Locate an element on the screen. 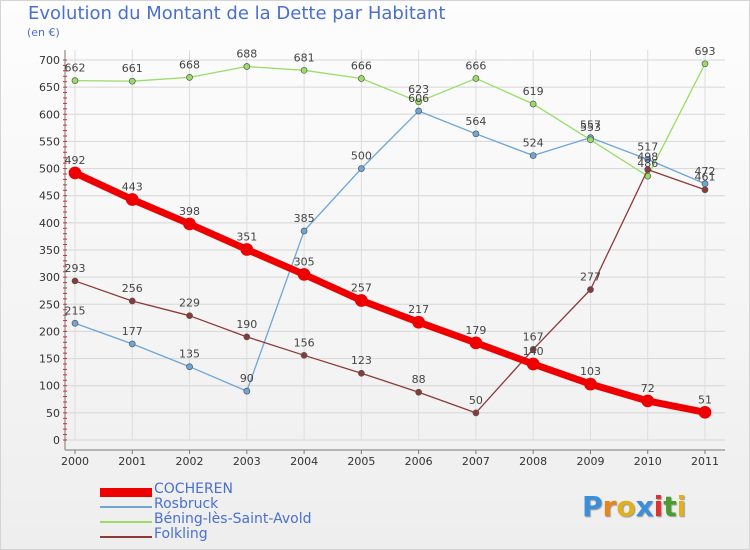 This screenshot has width=750, height=550. x-tick-label: 2004 is located at coordinates (304, 461).